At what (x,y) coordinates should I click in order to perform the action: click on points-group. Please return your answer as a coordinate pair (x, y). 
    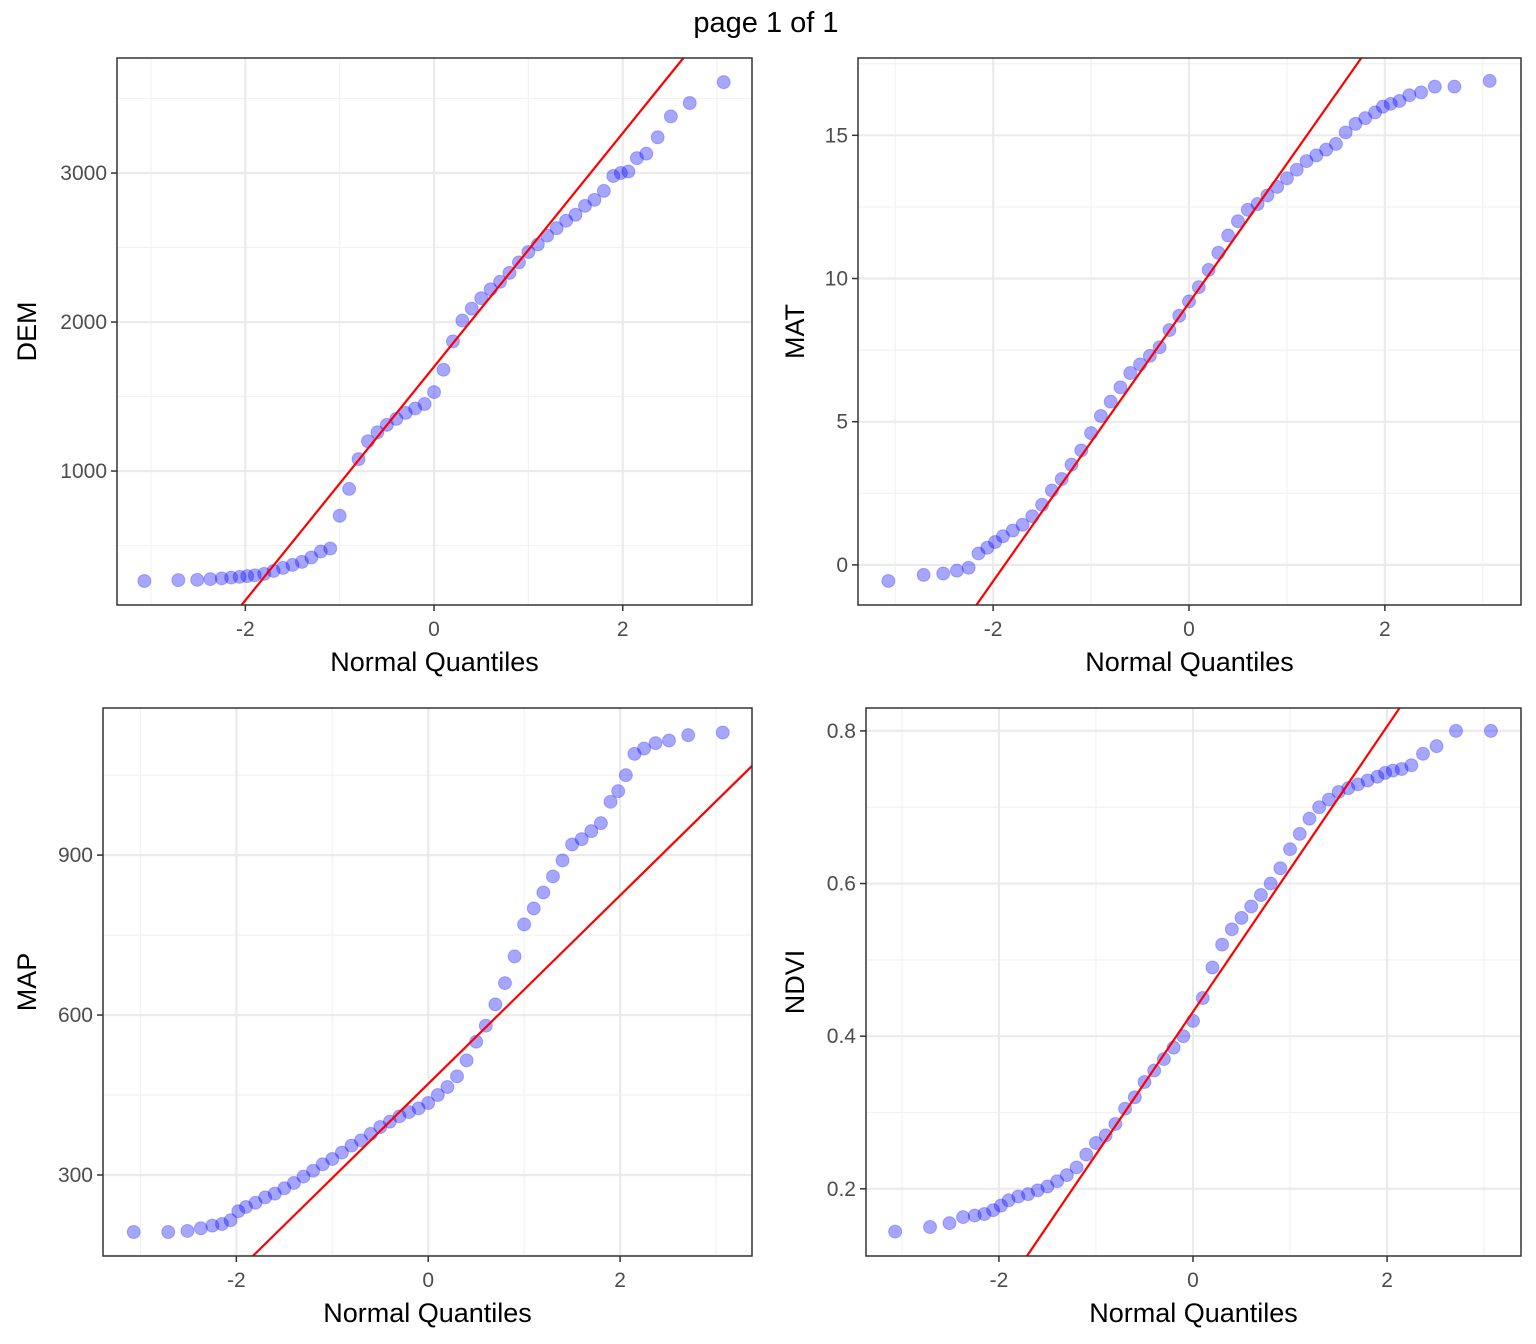
    Looking at the image, I should click on (434, 332).